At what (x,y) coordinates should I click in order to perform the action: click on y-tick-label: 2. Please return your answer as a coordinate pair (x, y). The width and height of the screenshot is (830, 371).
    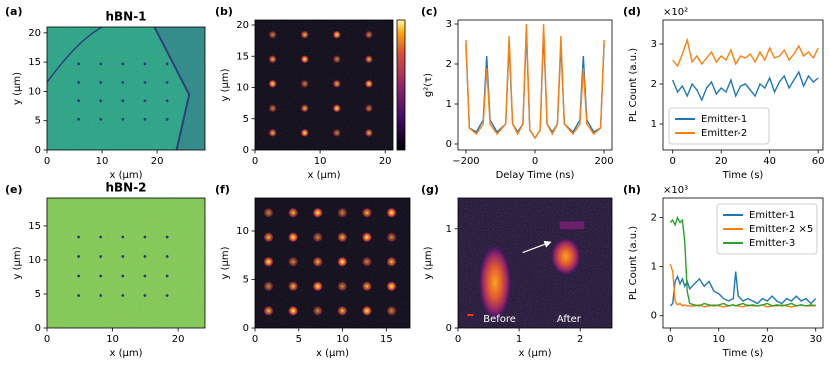
    Looking at the image, I should click on (449, 64).